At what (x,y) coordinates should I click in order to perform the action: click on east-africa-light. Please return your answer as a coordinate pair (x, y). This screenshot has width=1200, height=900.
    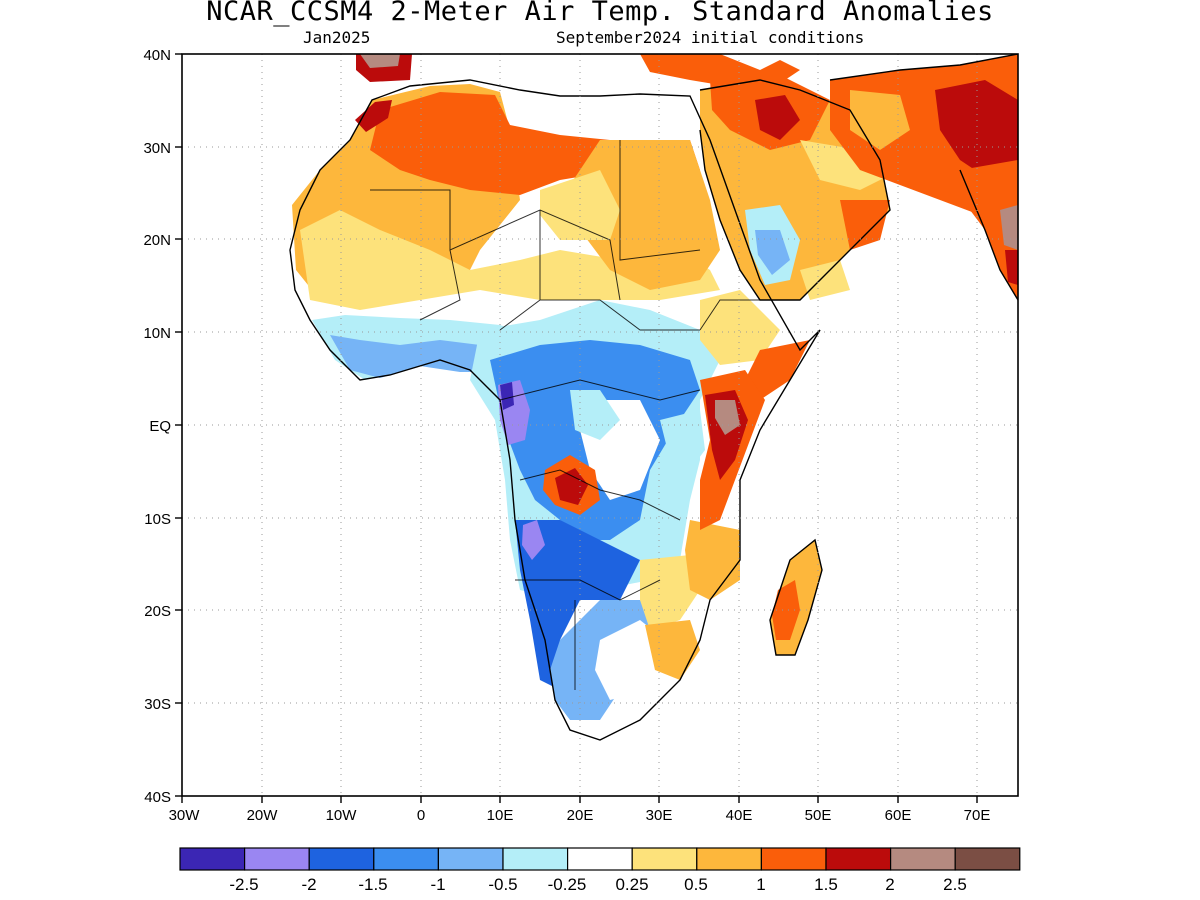
    Looking at the image, I should click on (682, 440).